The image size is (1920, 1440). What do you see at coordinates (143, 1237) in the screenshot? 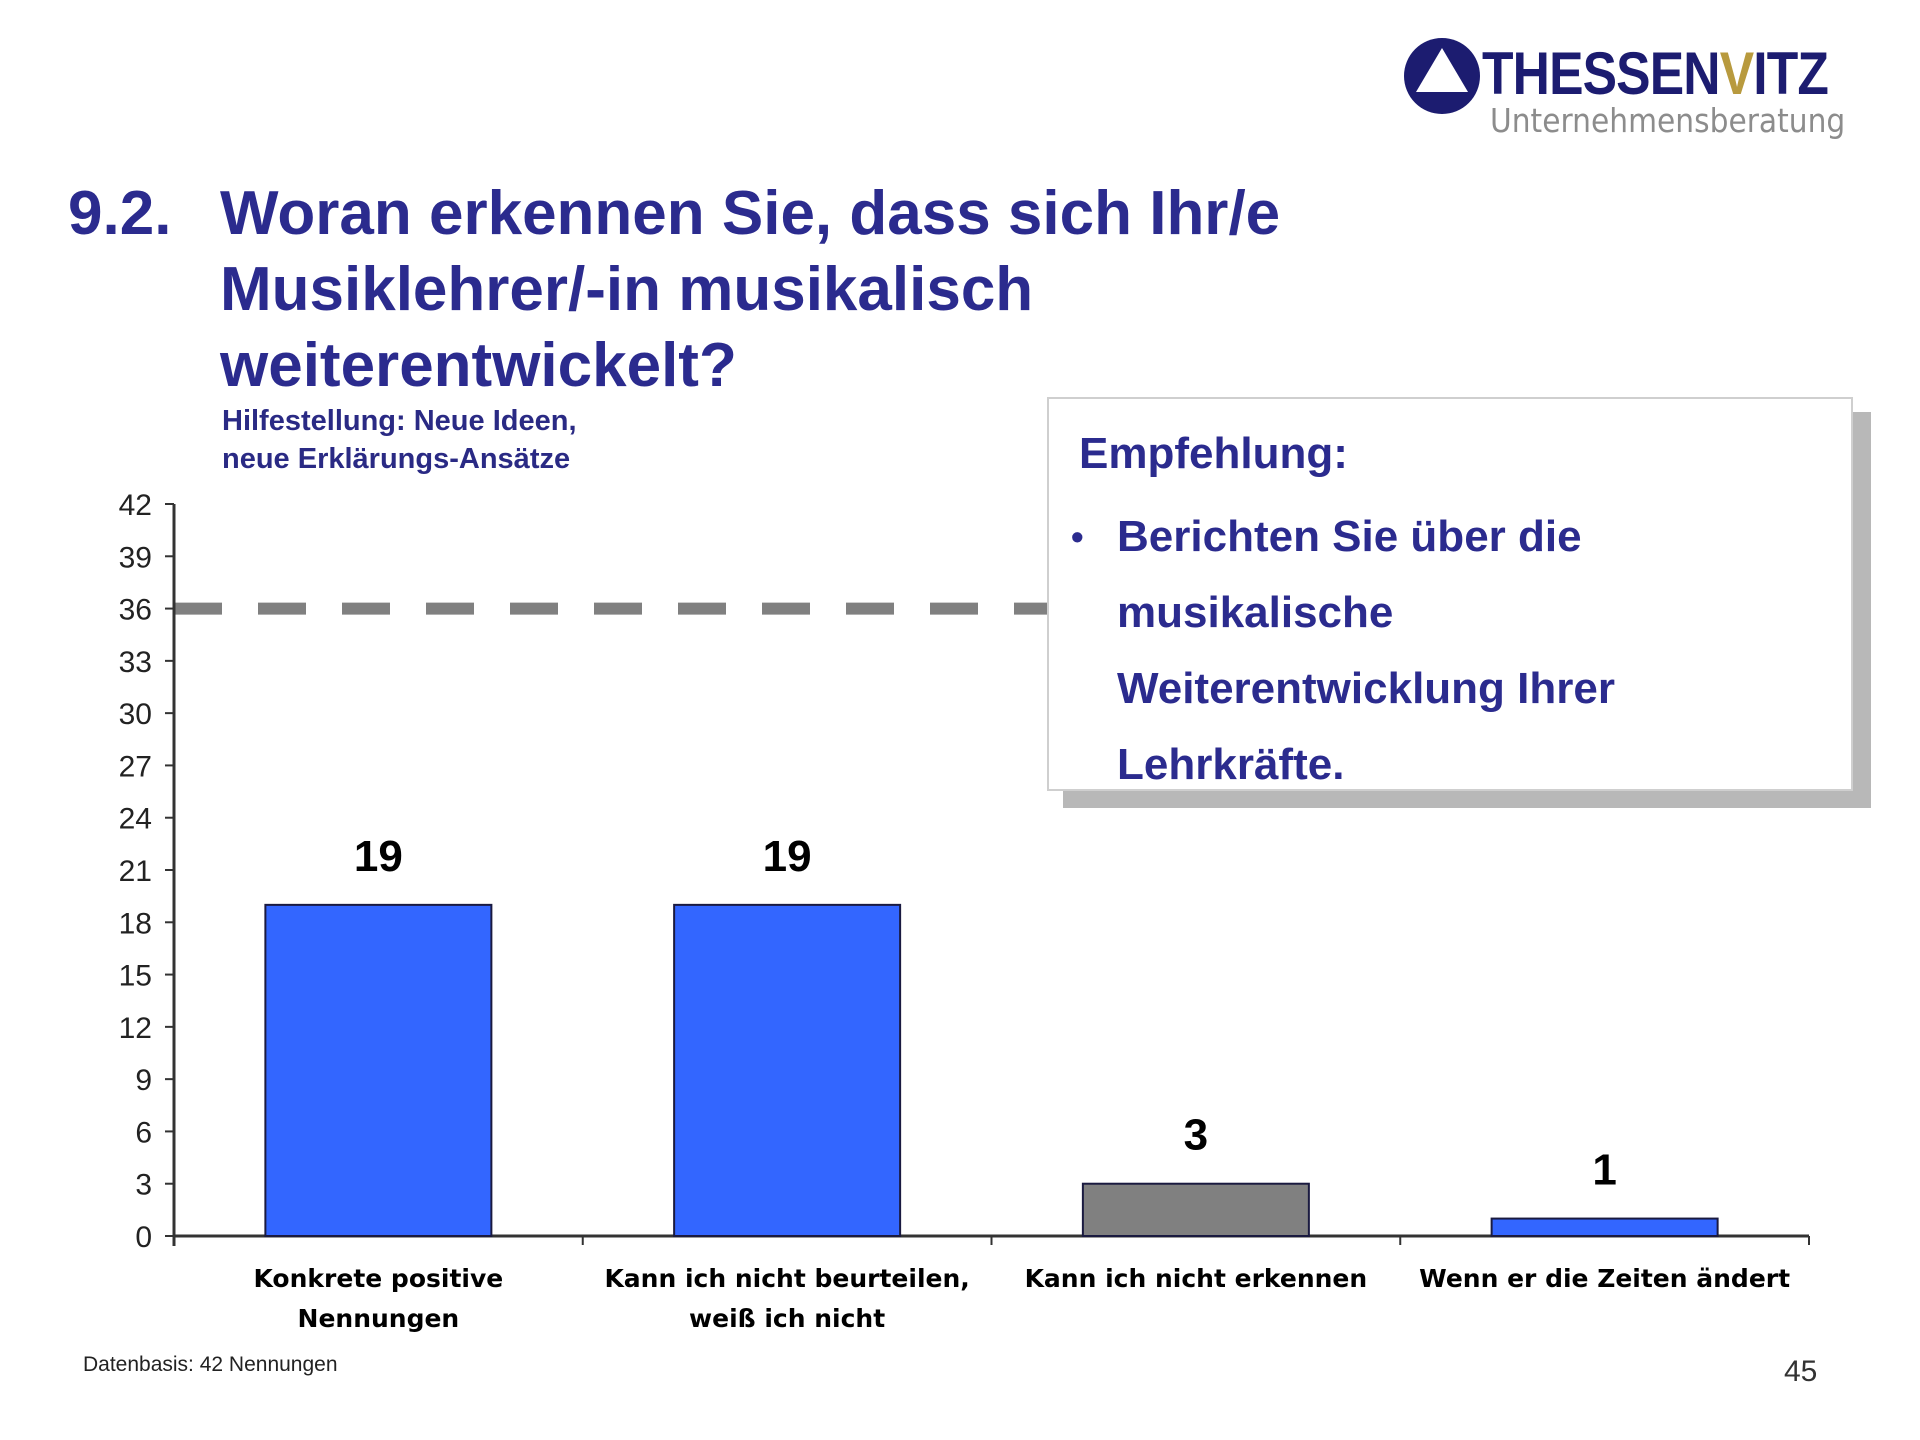
I see `y-tick-label: 0` at bounding box center [143, 1237].